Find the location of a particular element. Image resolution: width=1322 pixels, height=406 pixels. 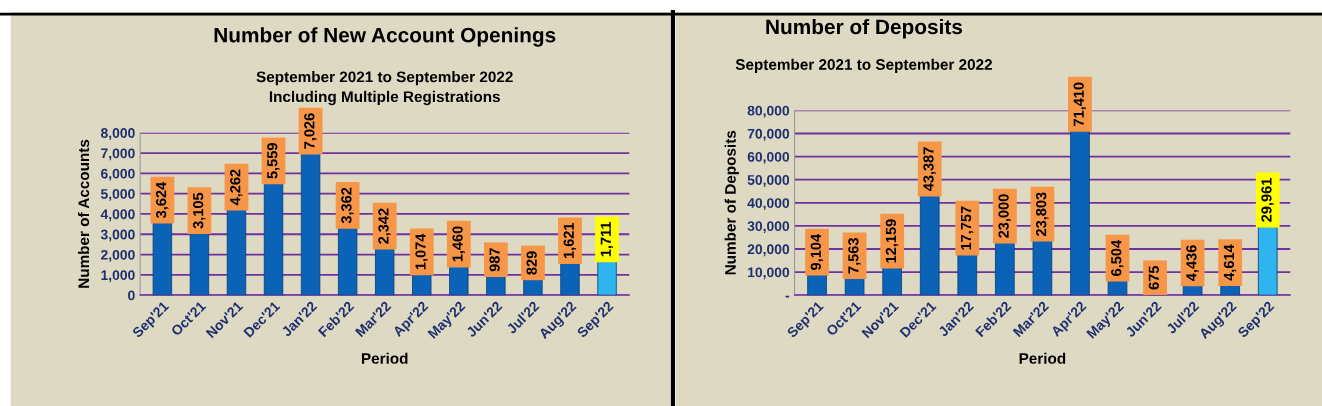

data-label: 23,803 is located at coordinates (1042, 214).